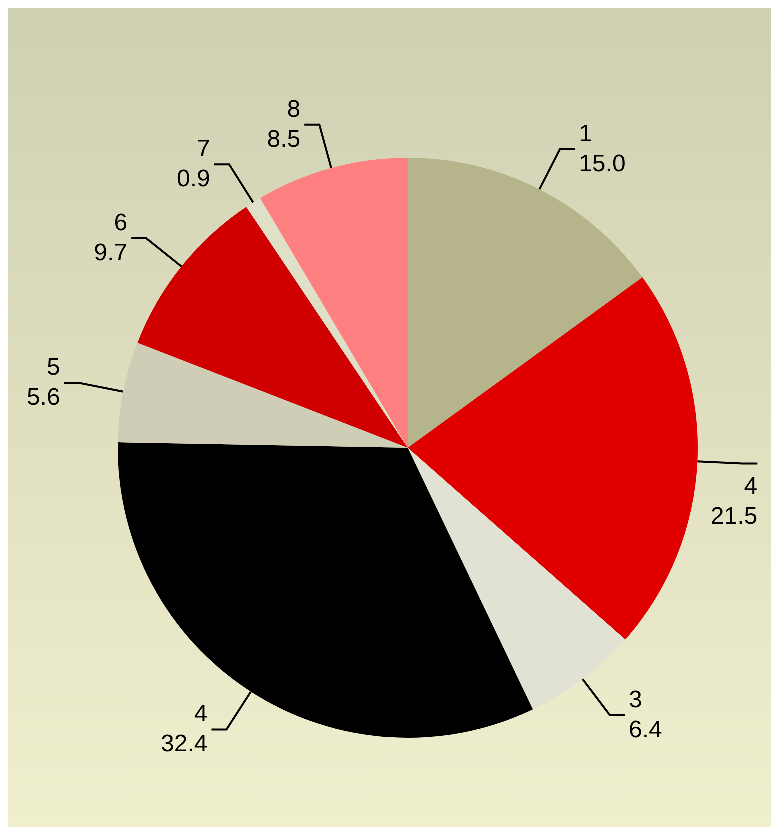 The height and width of the screenshot is (835, 779). I want to click on data-label: 8.5, so click(284, 139).